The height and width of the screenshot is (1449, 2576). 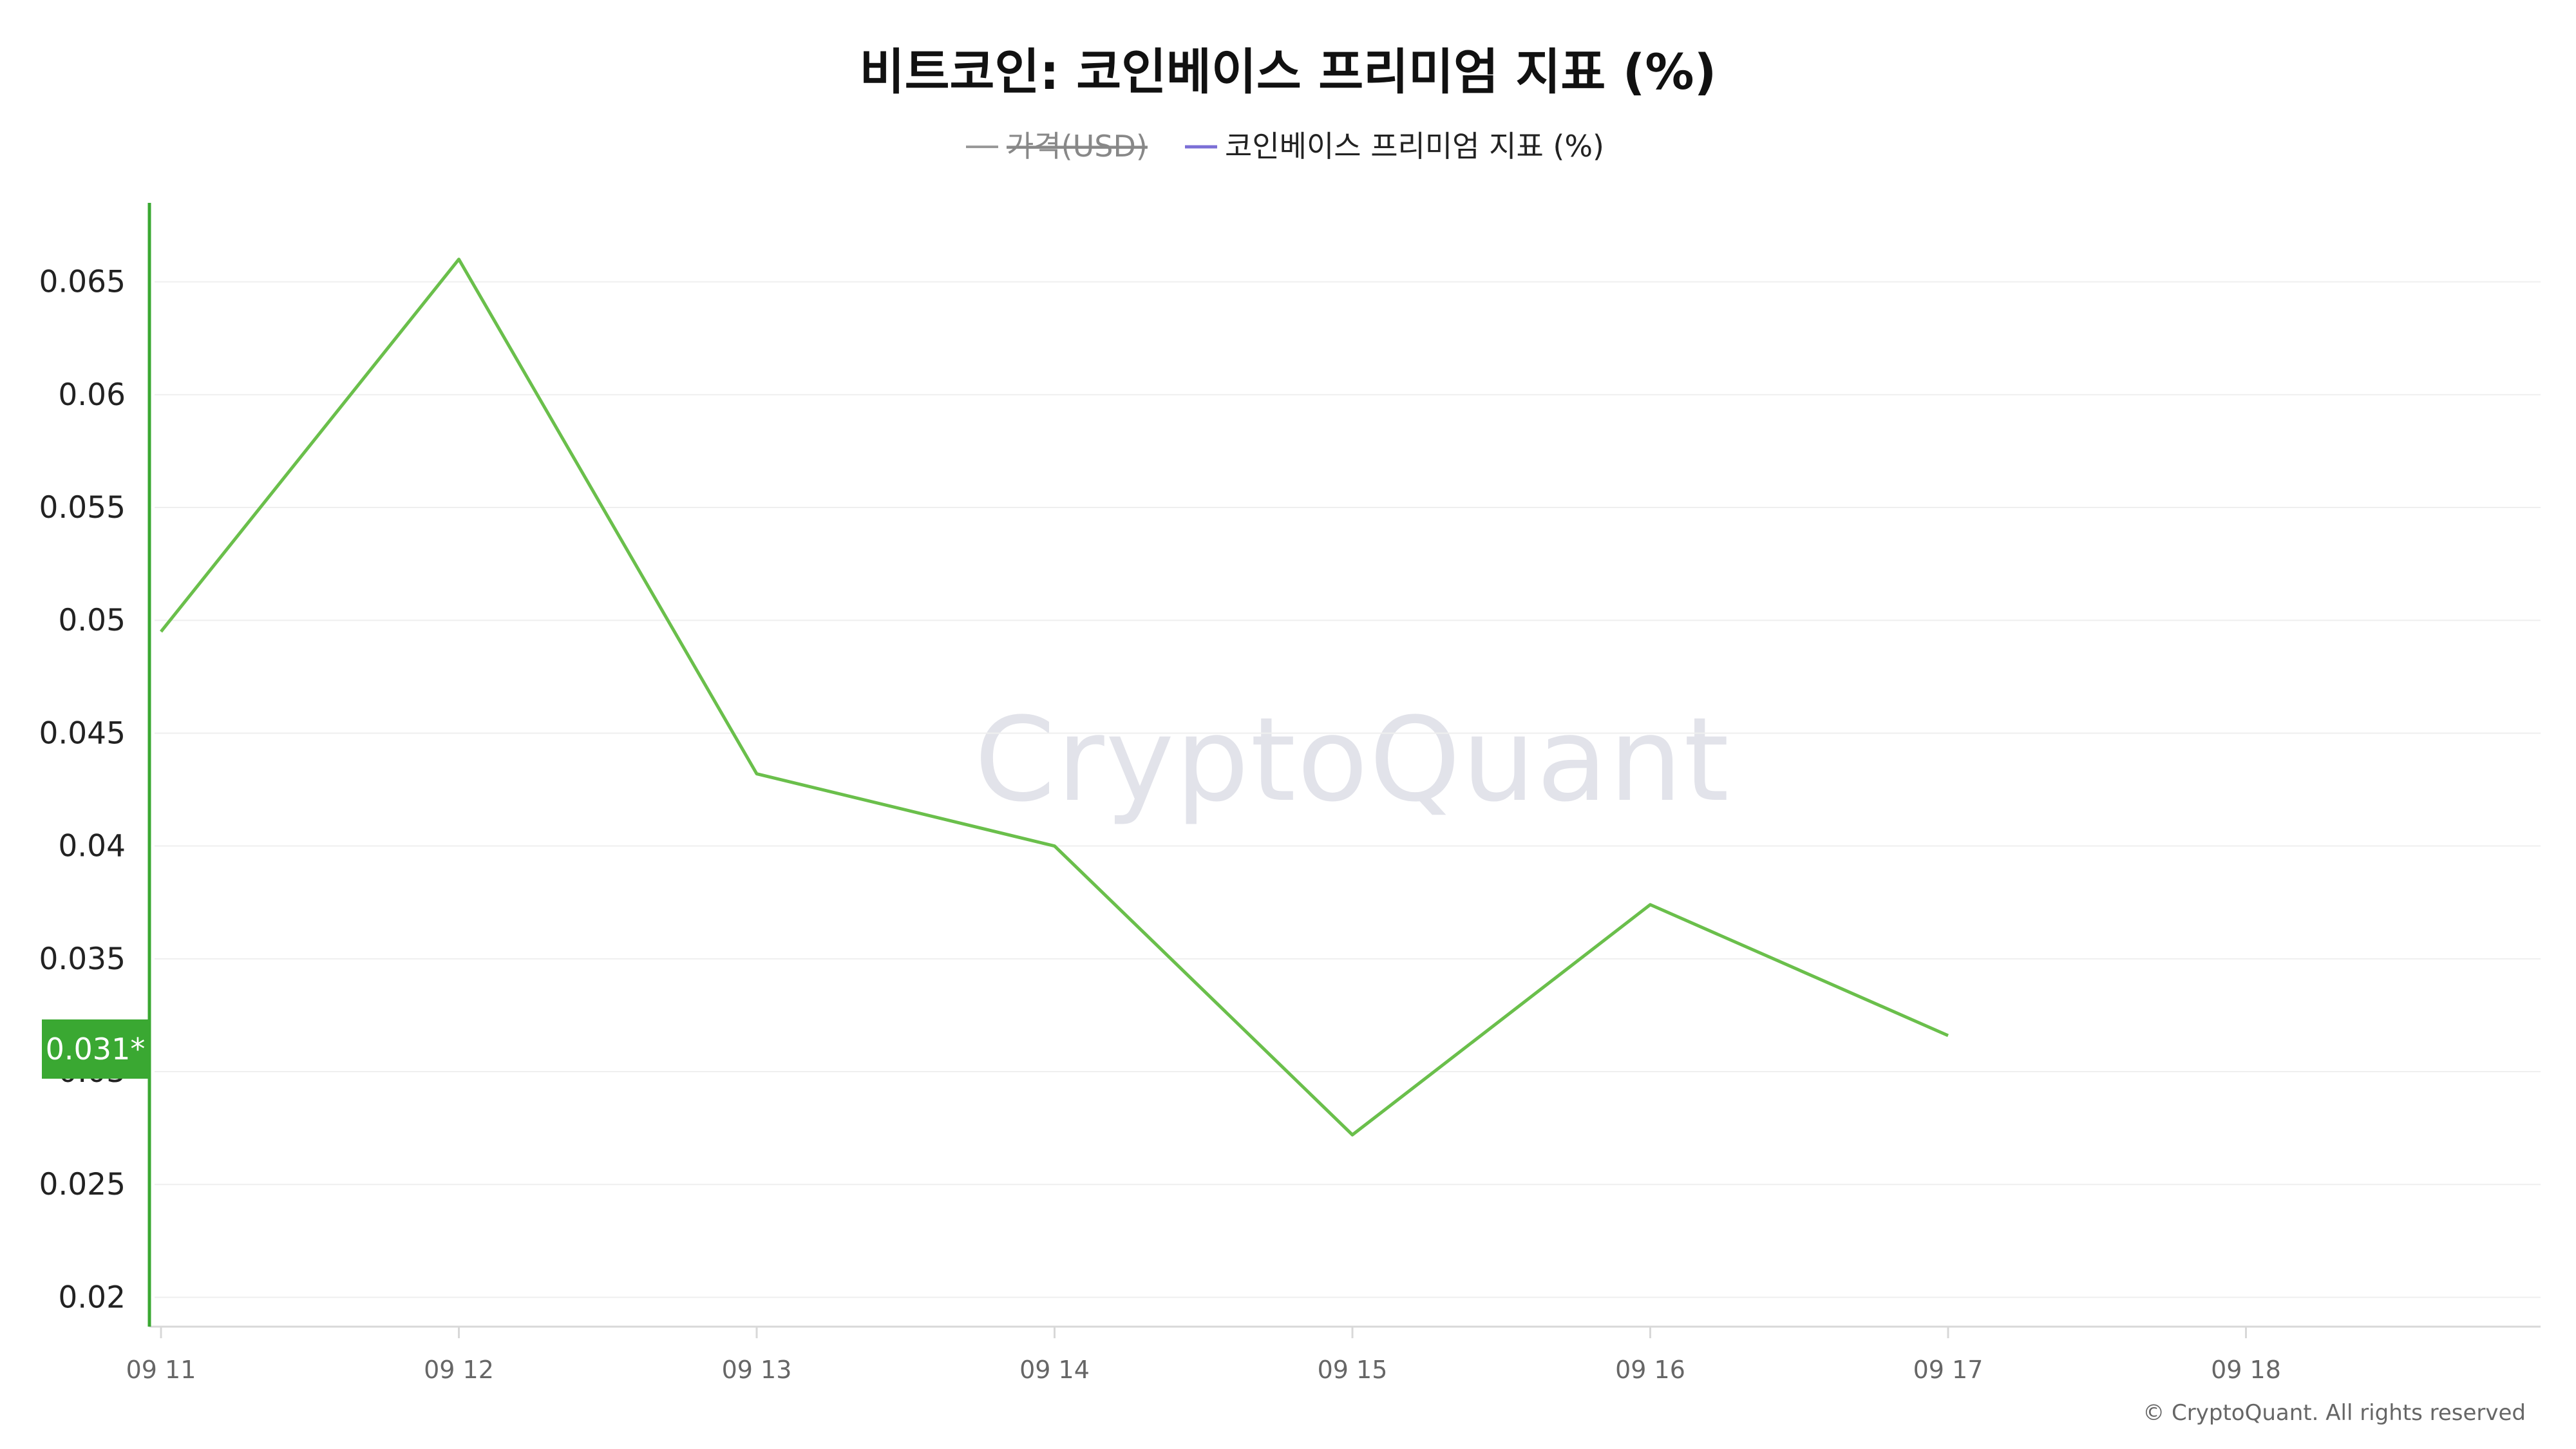 What do you see at coordinates (83, 508) in the screenshot?
I see `y-tick-label: 0.055` at bounding box center [83, 508].